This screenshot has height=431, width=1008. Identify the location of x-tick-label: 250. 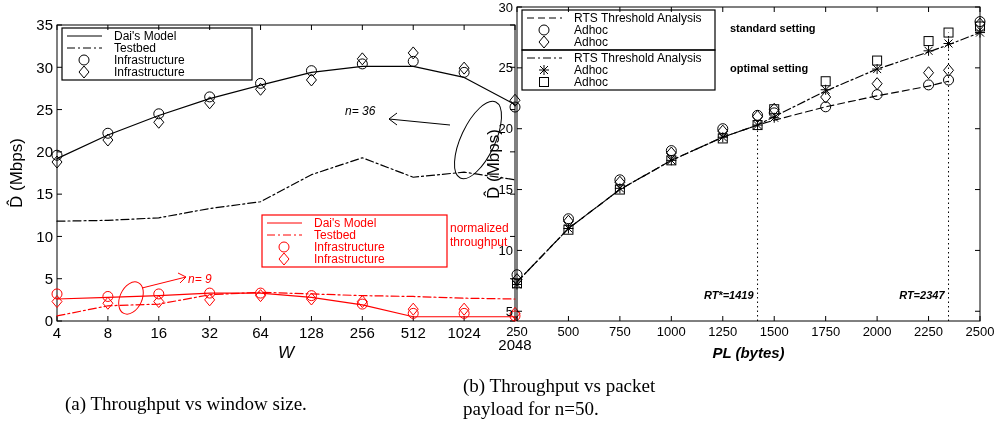
(517, 331).